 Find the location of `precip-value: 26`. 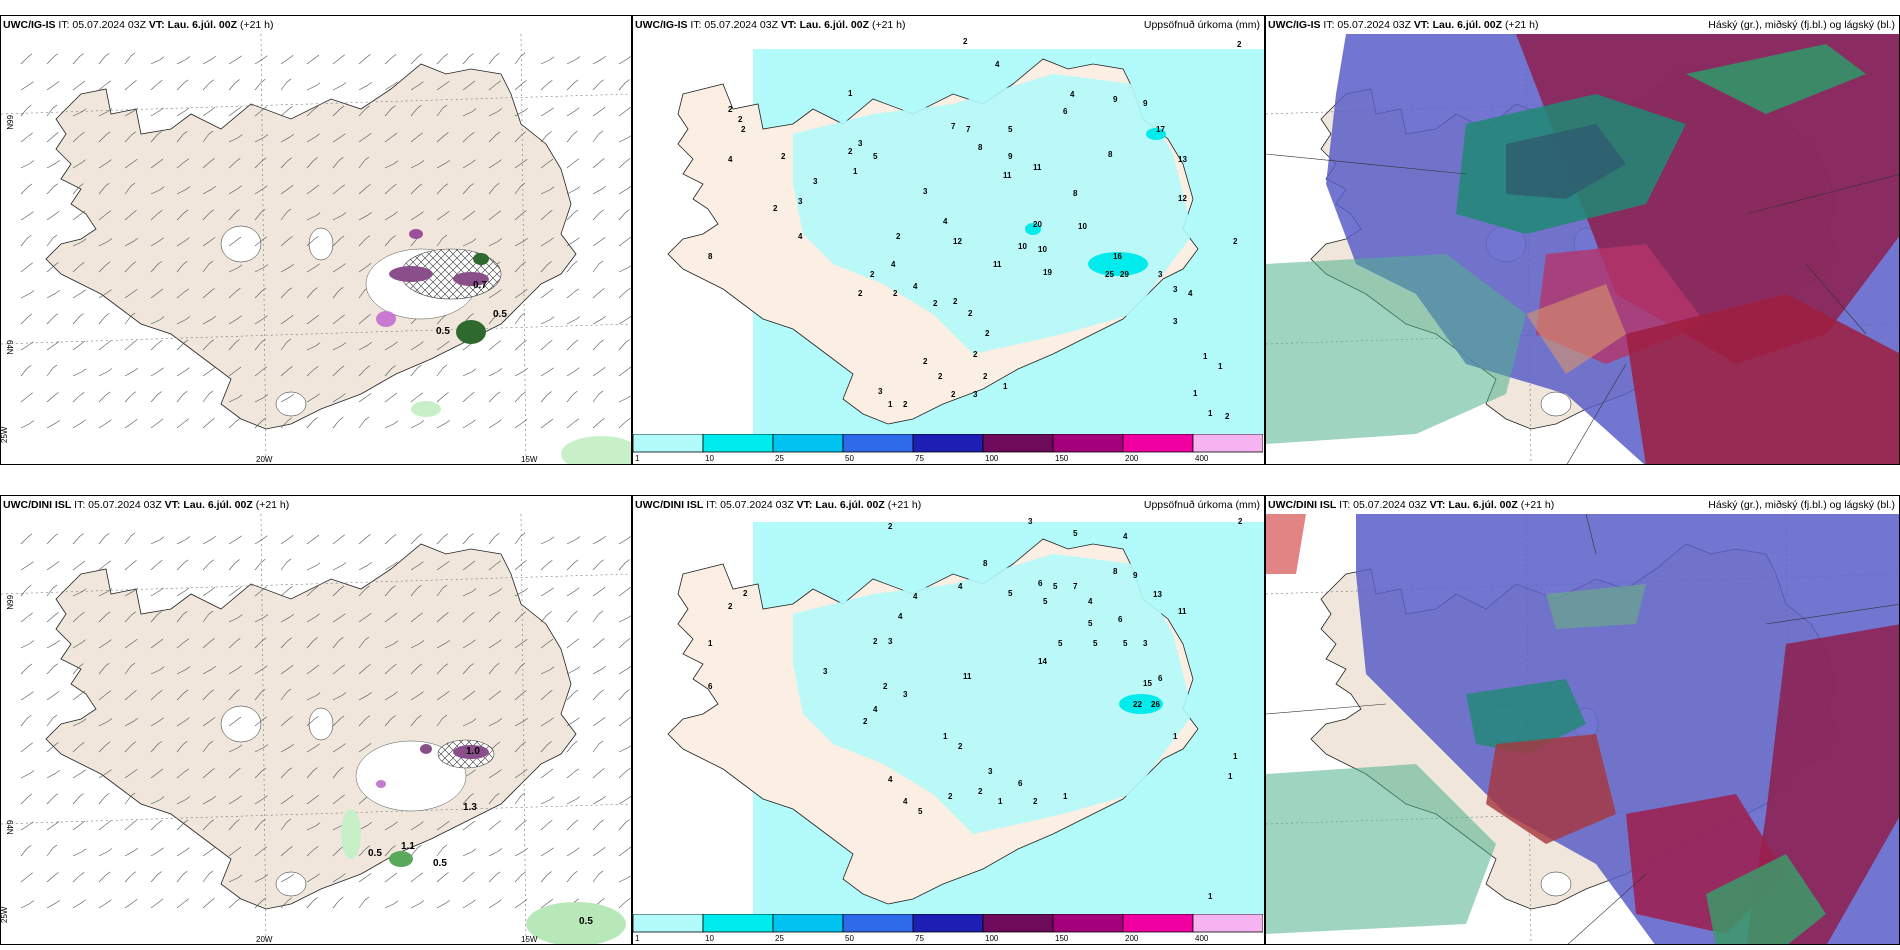

precip-value: 26 is located at coordinates (1155, 704).